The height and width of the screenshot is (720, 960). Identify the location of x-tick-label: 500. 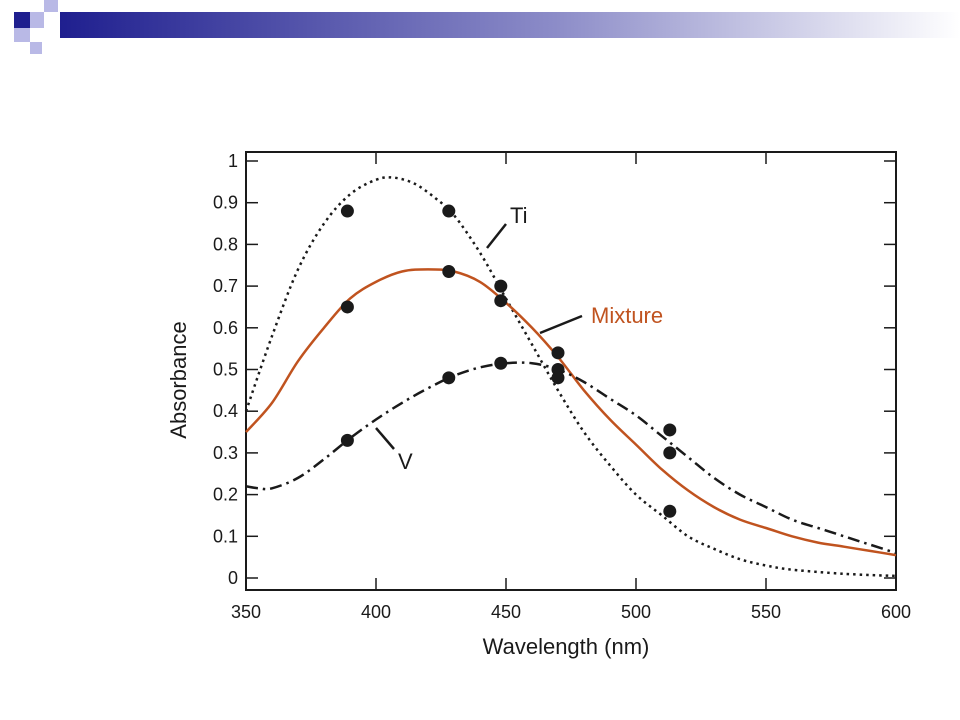
(636, 612).